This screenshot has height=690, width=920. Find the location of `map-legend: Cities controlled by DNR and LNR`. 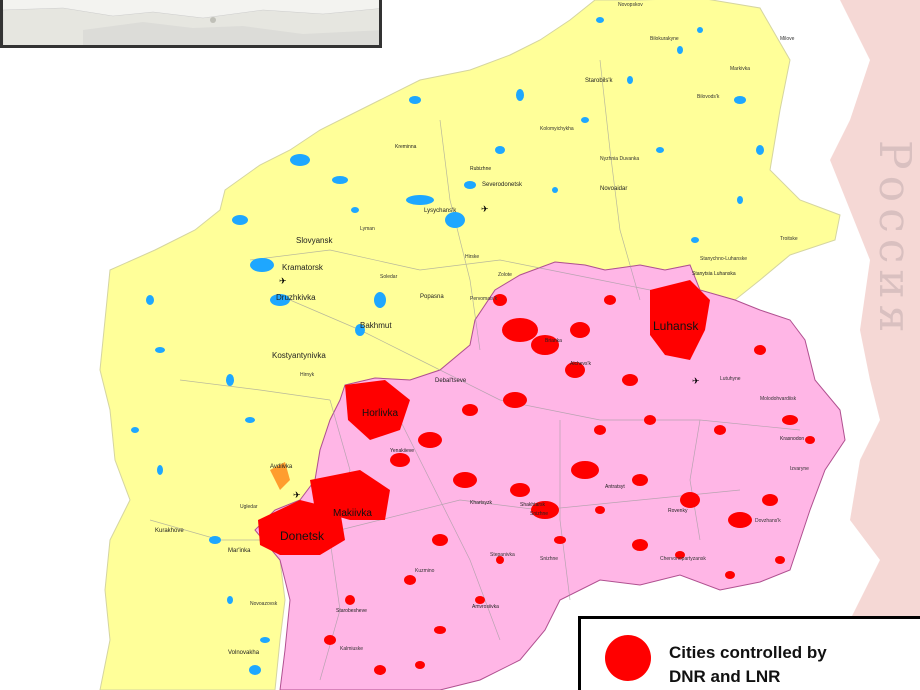

map-legend: Cities controlled by DNR and LNR is located at coordinates (749, 653).